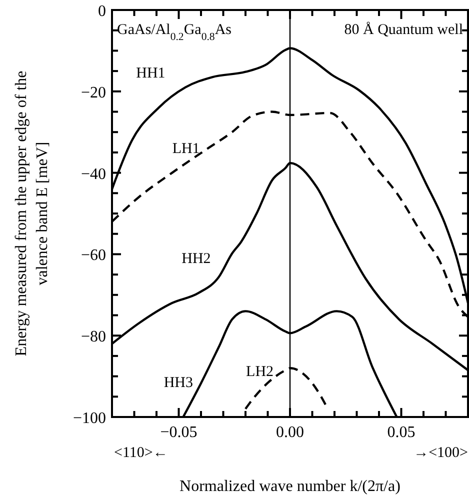 The width and height of the screenshot is (469, 501). I want to click on x-axis-title: Normalized wave number k/(2π/a), so click(290, 486).